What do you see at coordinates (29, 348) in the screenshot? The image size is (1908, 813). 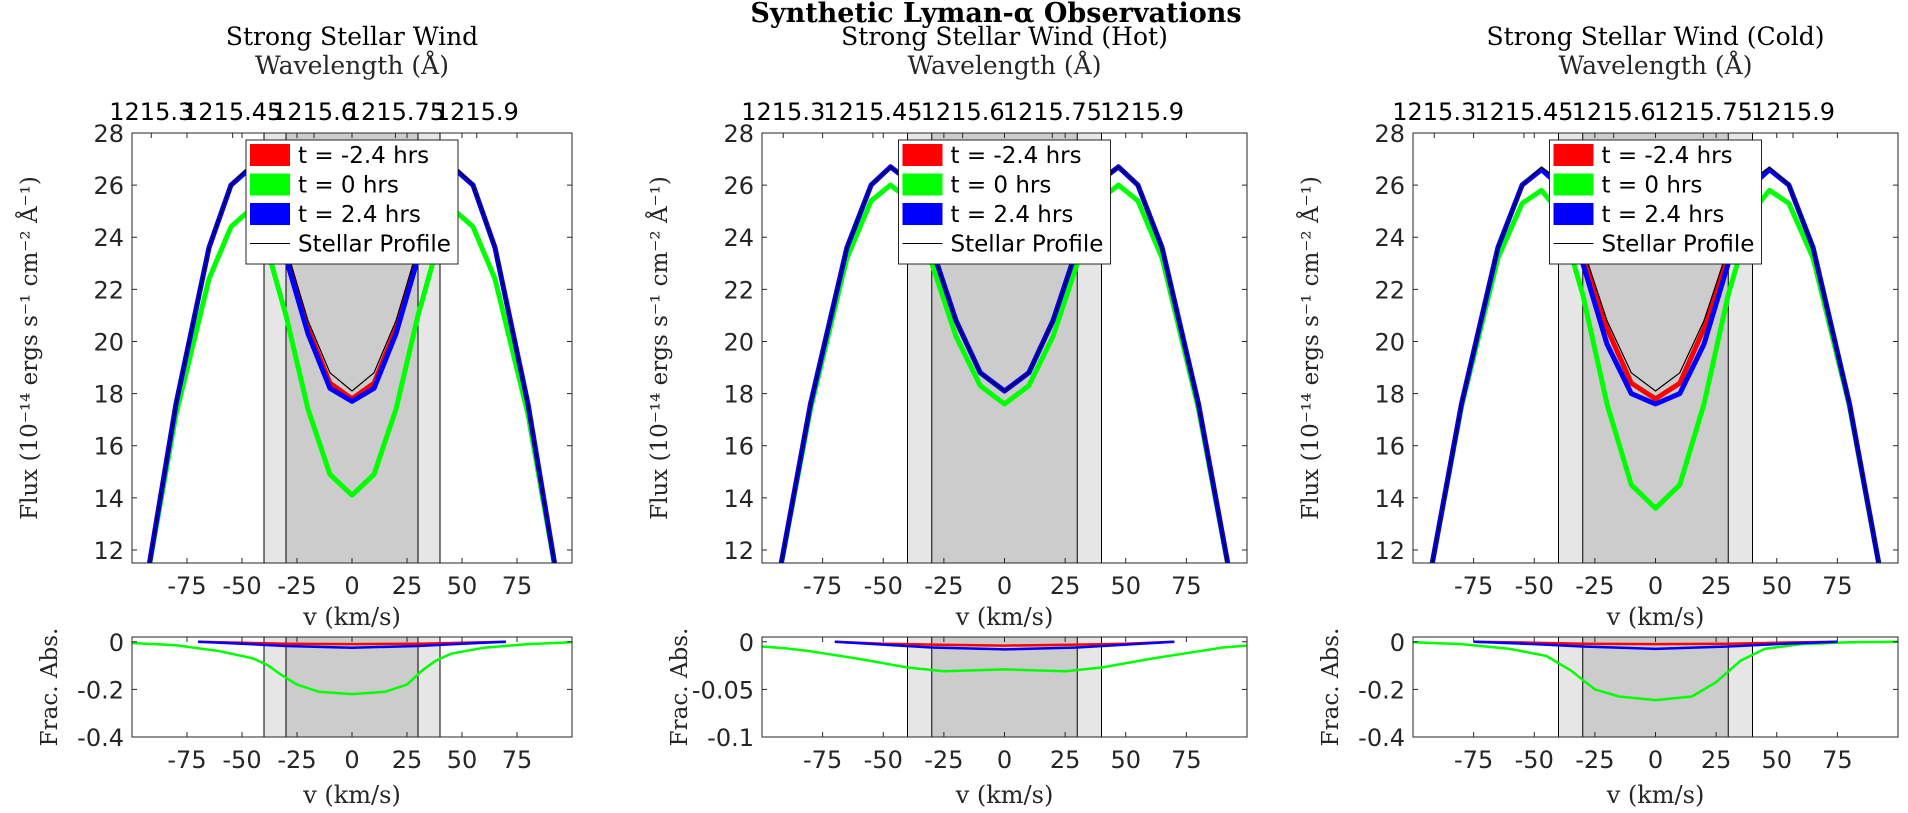 I see `y-axis-label: Flux (10⁻¹⁴ ergs s⁻¹ cm⁻² Å⁻¹)` at bounding box center [29, 348].